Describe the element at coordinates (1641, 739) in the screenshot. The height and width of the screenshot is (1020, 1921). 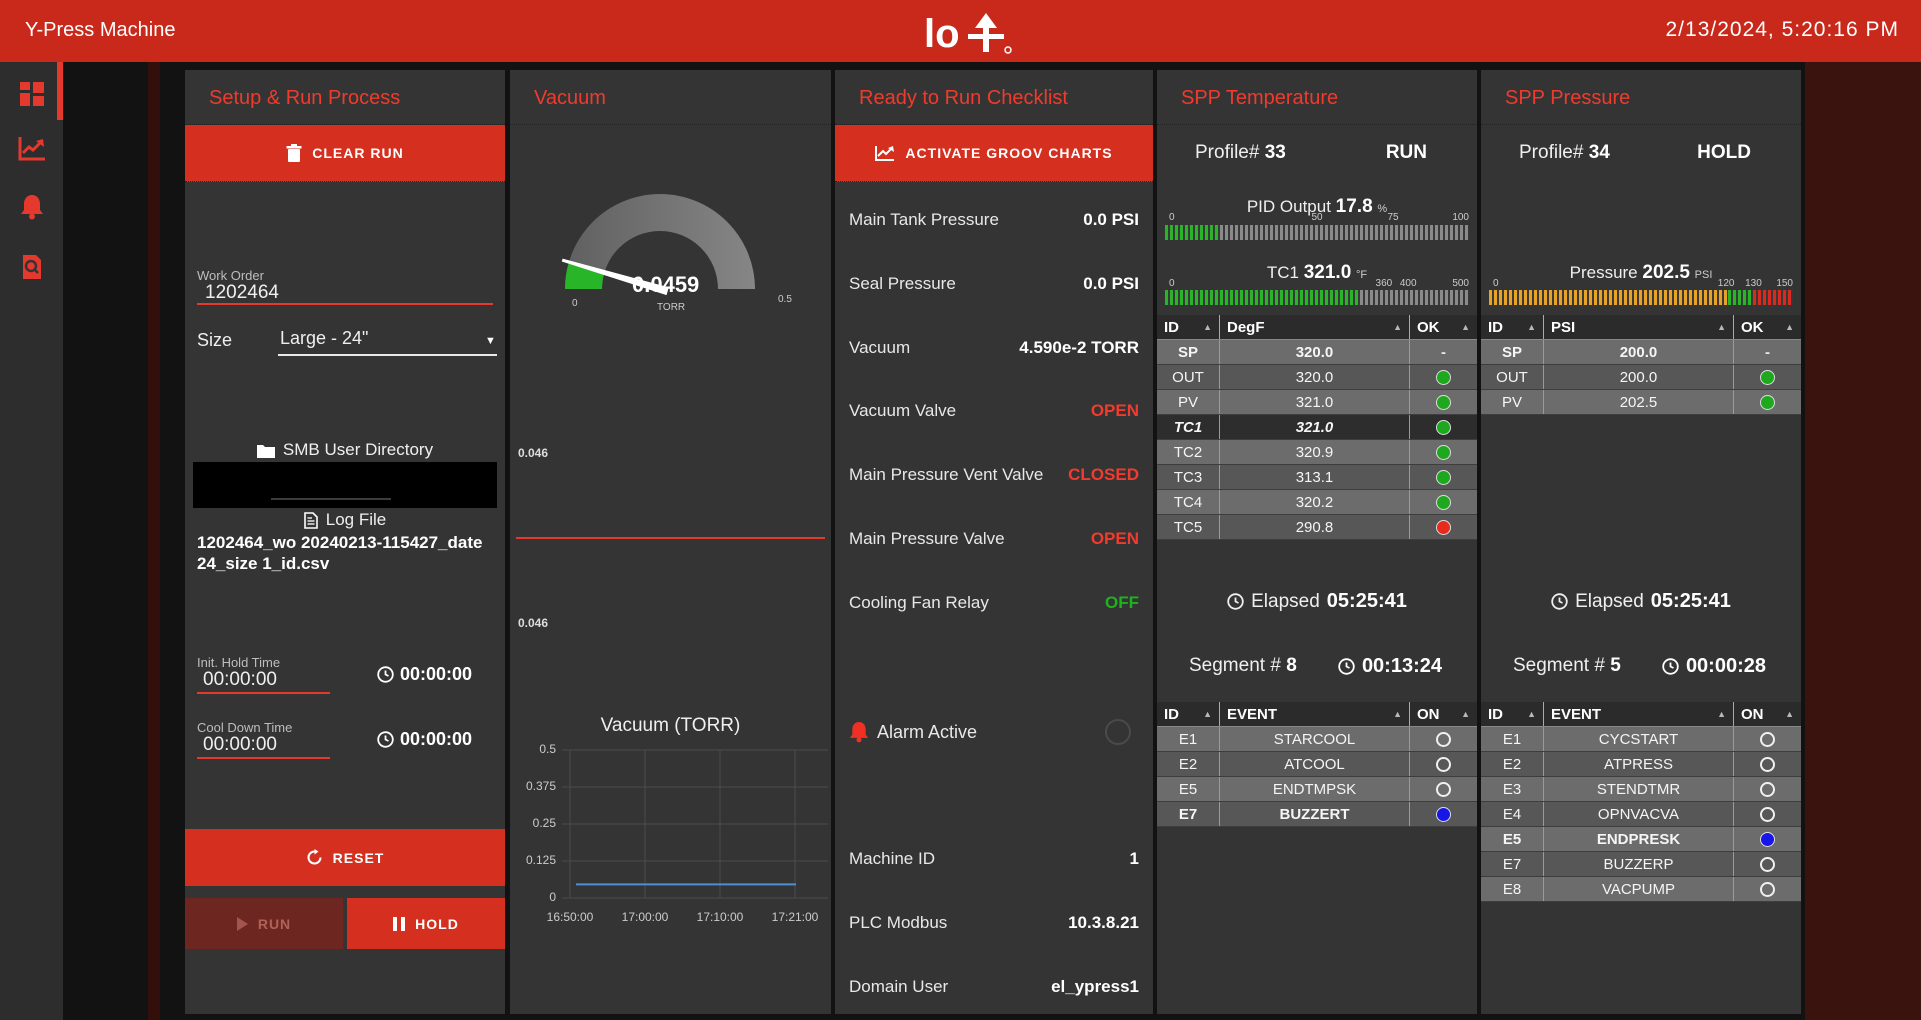
I see `table-row: E1 CYCSTART` at that location.